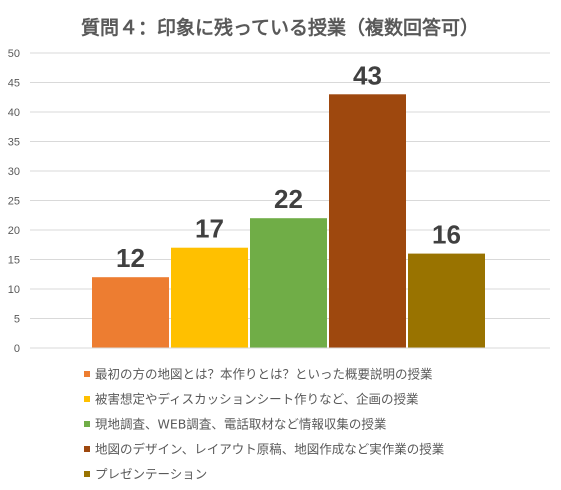 The width and height of the screenshot is (561, 490). Describe the element at coordinates (17, 349) in the screenshot. I see `y-tick-label: 0` at that location.